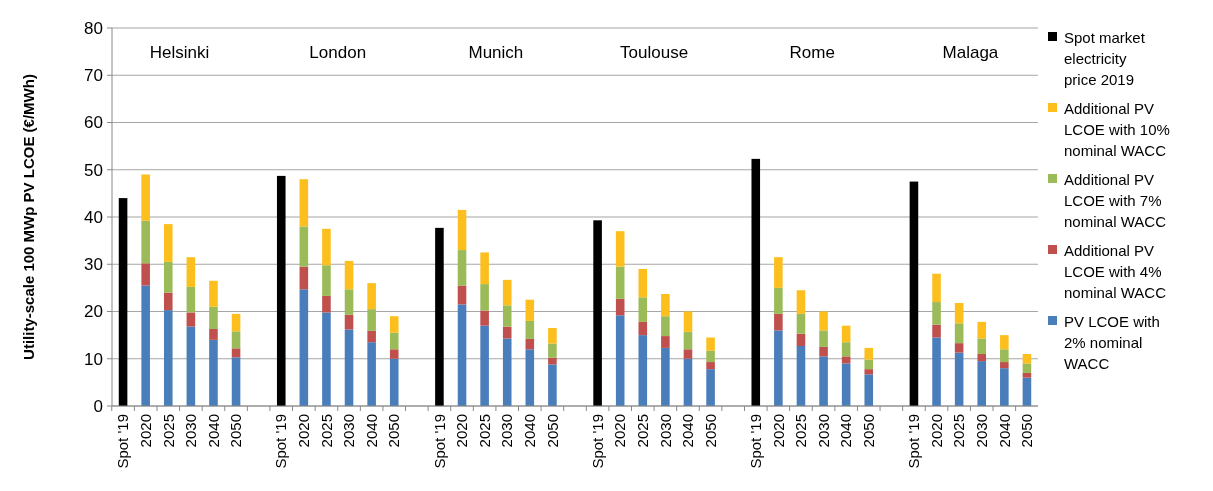 This screenshot has height=491, width=1213. I want to click on legend-label: PV LCOE with 2% nominal WACC, so click(1112, 343).